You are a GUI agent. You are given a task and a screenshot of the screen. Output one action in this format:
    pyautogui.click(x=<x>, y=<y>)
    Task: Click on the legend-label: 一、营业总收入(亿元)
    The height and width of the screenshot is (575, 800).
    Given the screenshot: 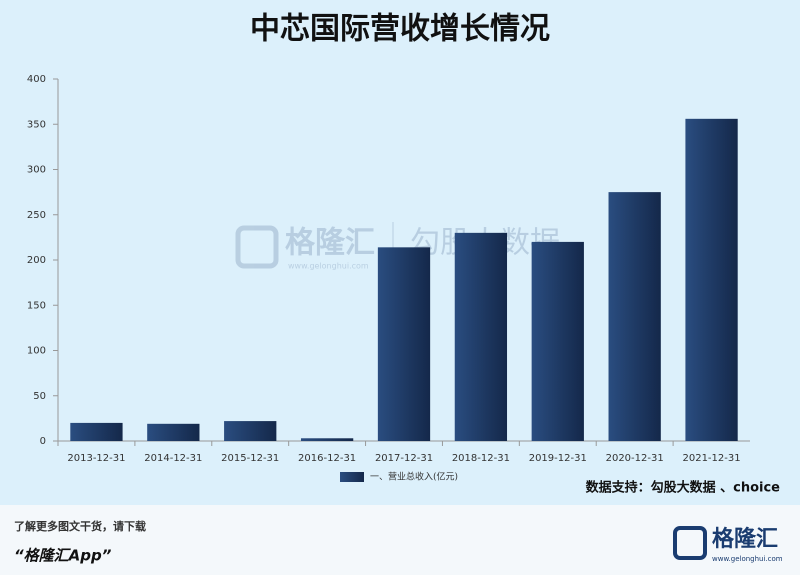 What is the action you would take?
    pyautogui.click(x=414, y=477)
    